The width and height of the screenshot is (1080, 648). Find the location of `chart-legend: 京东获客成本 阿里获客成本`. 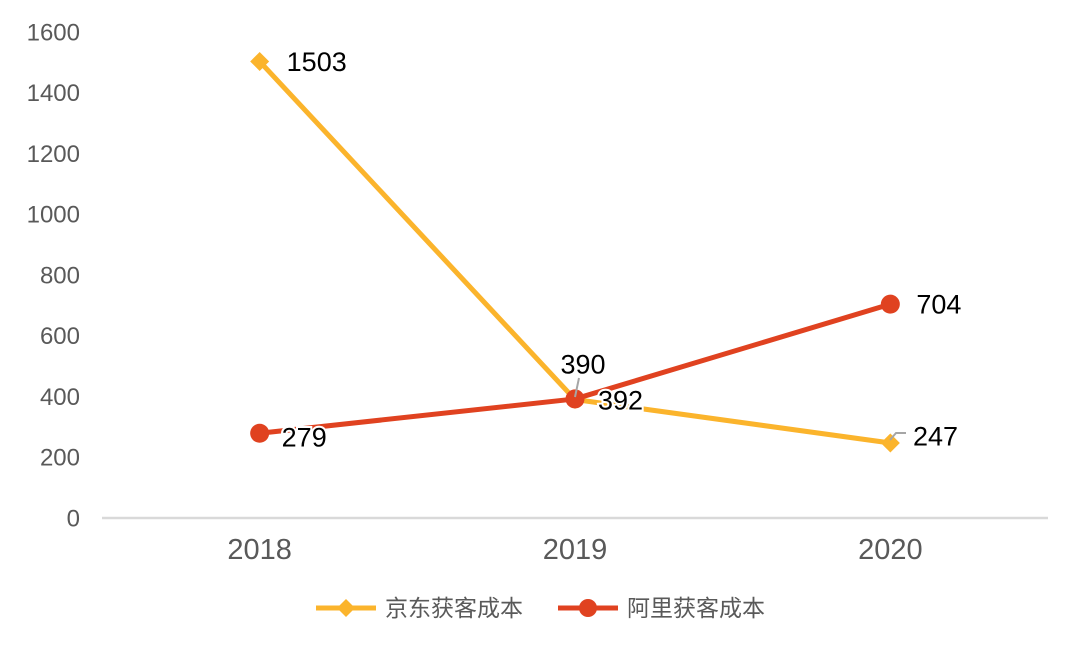

chart-legend: 京东获客成本 阿里获客成本 is located at coordinates (540, 608).